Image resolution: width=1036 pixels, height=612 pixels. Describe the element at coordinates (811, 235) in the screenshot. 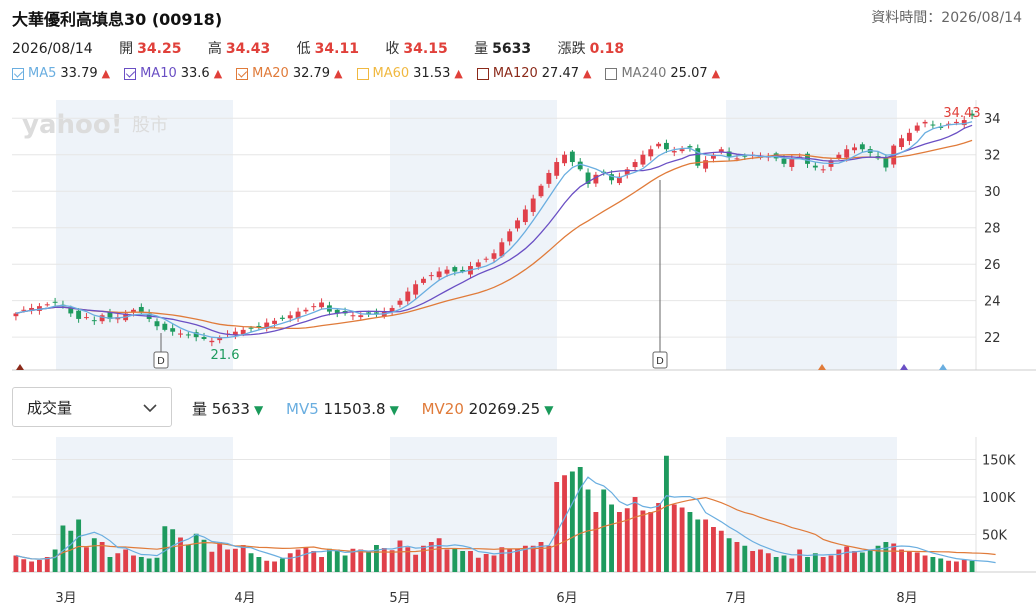

I see `month-band` at that location.